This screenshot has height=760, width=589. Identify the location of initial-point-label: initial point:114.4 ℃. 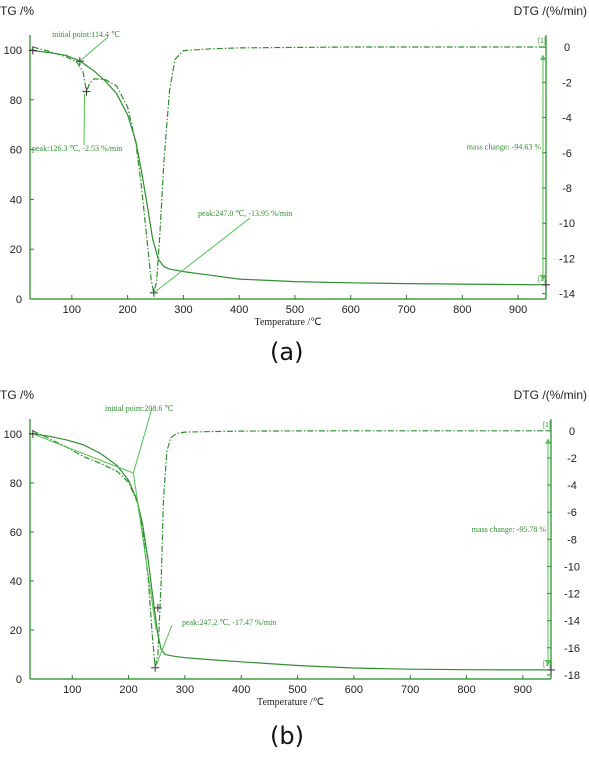
(86, 34).